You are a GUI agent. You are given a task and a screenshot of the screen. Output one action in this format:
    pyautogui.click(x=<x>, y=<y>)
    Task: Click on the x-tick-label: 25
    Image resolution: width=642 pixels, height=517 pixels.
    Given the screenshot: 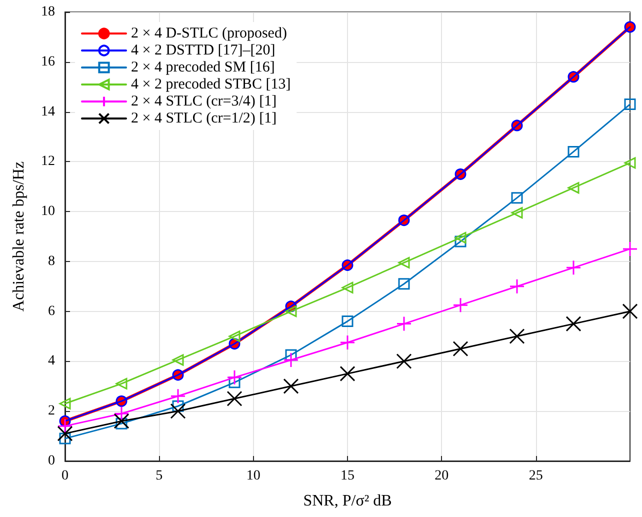 What is the action you would take?
    pyautogui.click(x=535, y=476)
    